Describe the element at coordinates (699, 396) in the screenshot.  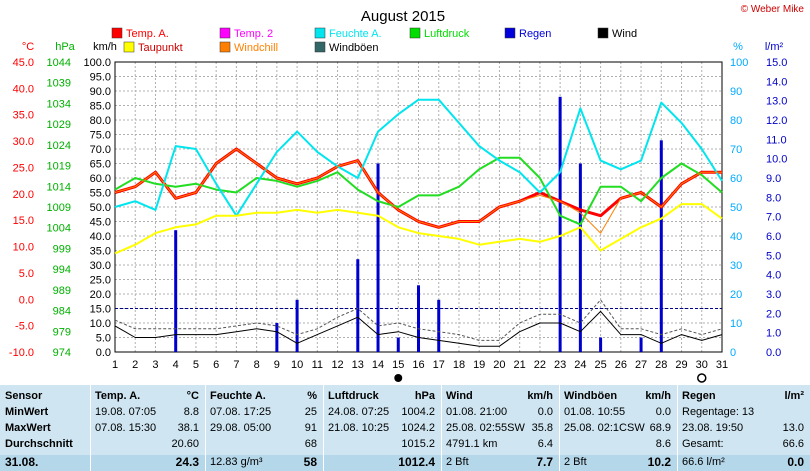
I see `stats-header: Regen` at that location.